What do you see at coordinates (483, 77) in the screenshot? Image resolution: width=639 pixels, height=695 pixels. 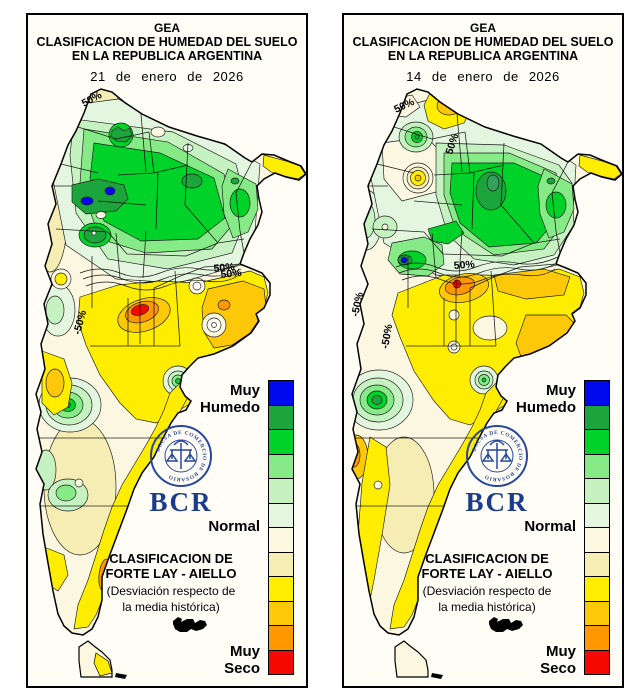 I see `map-date: 14 de enero de 2026` at bounding box center [483, 77].